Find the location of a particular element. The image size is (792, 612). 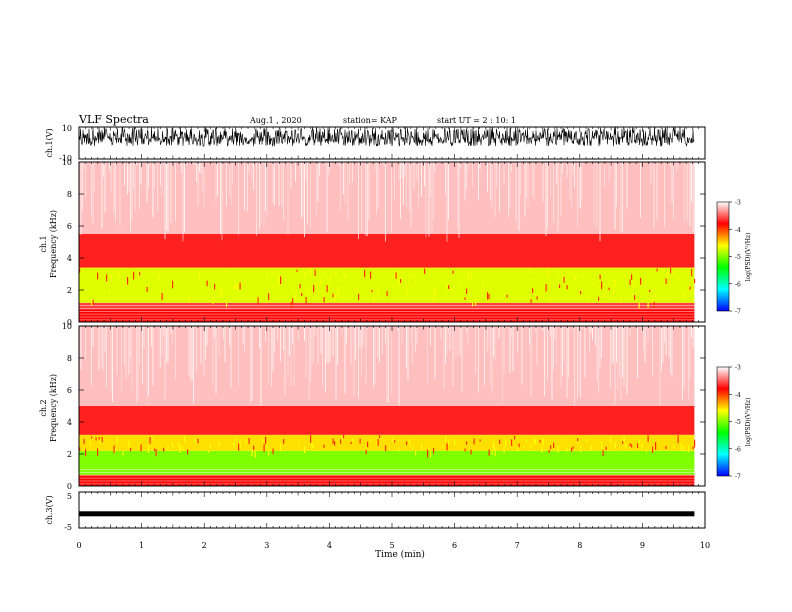

ch2-colorbar-tick-label: -3 is located at coordinates (738, 368).